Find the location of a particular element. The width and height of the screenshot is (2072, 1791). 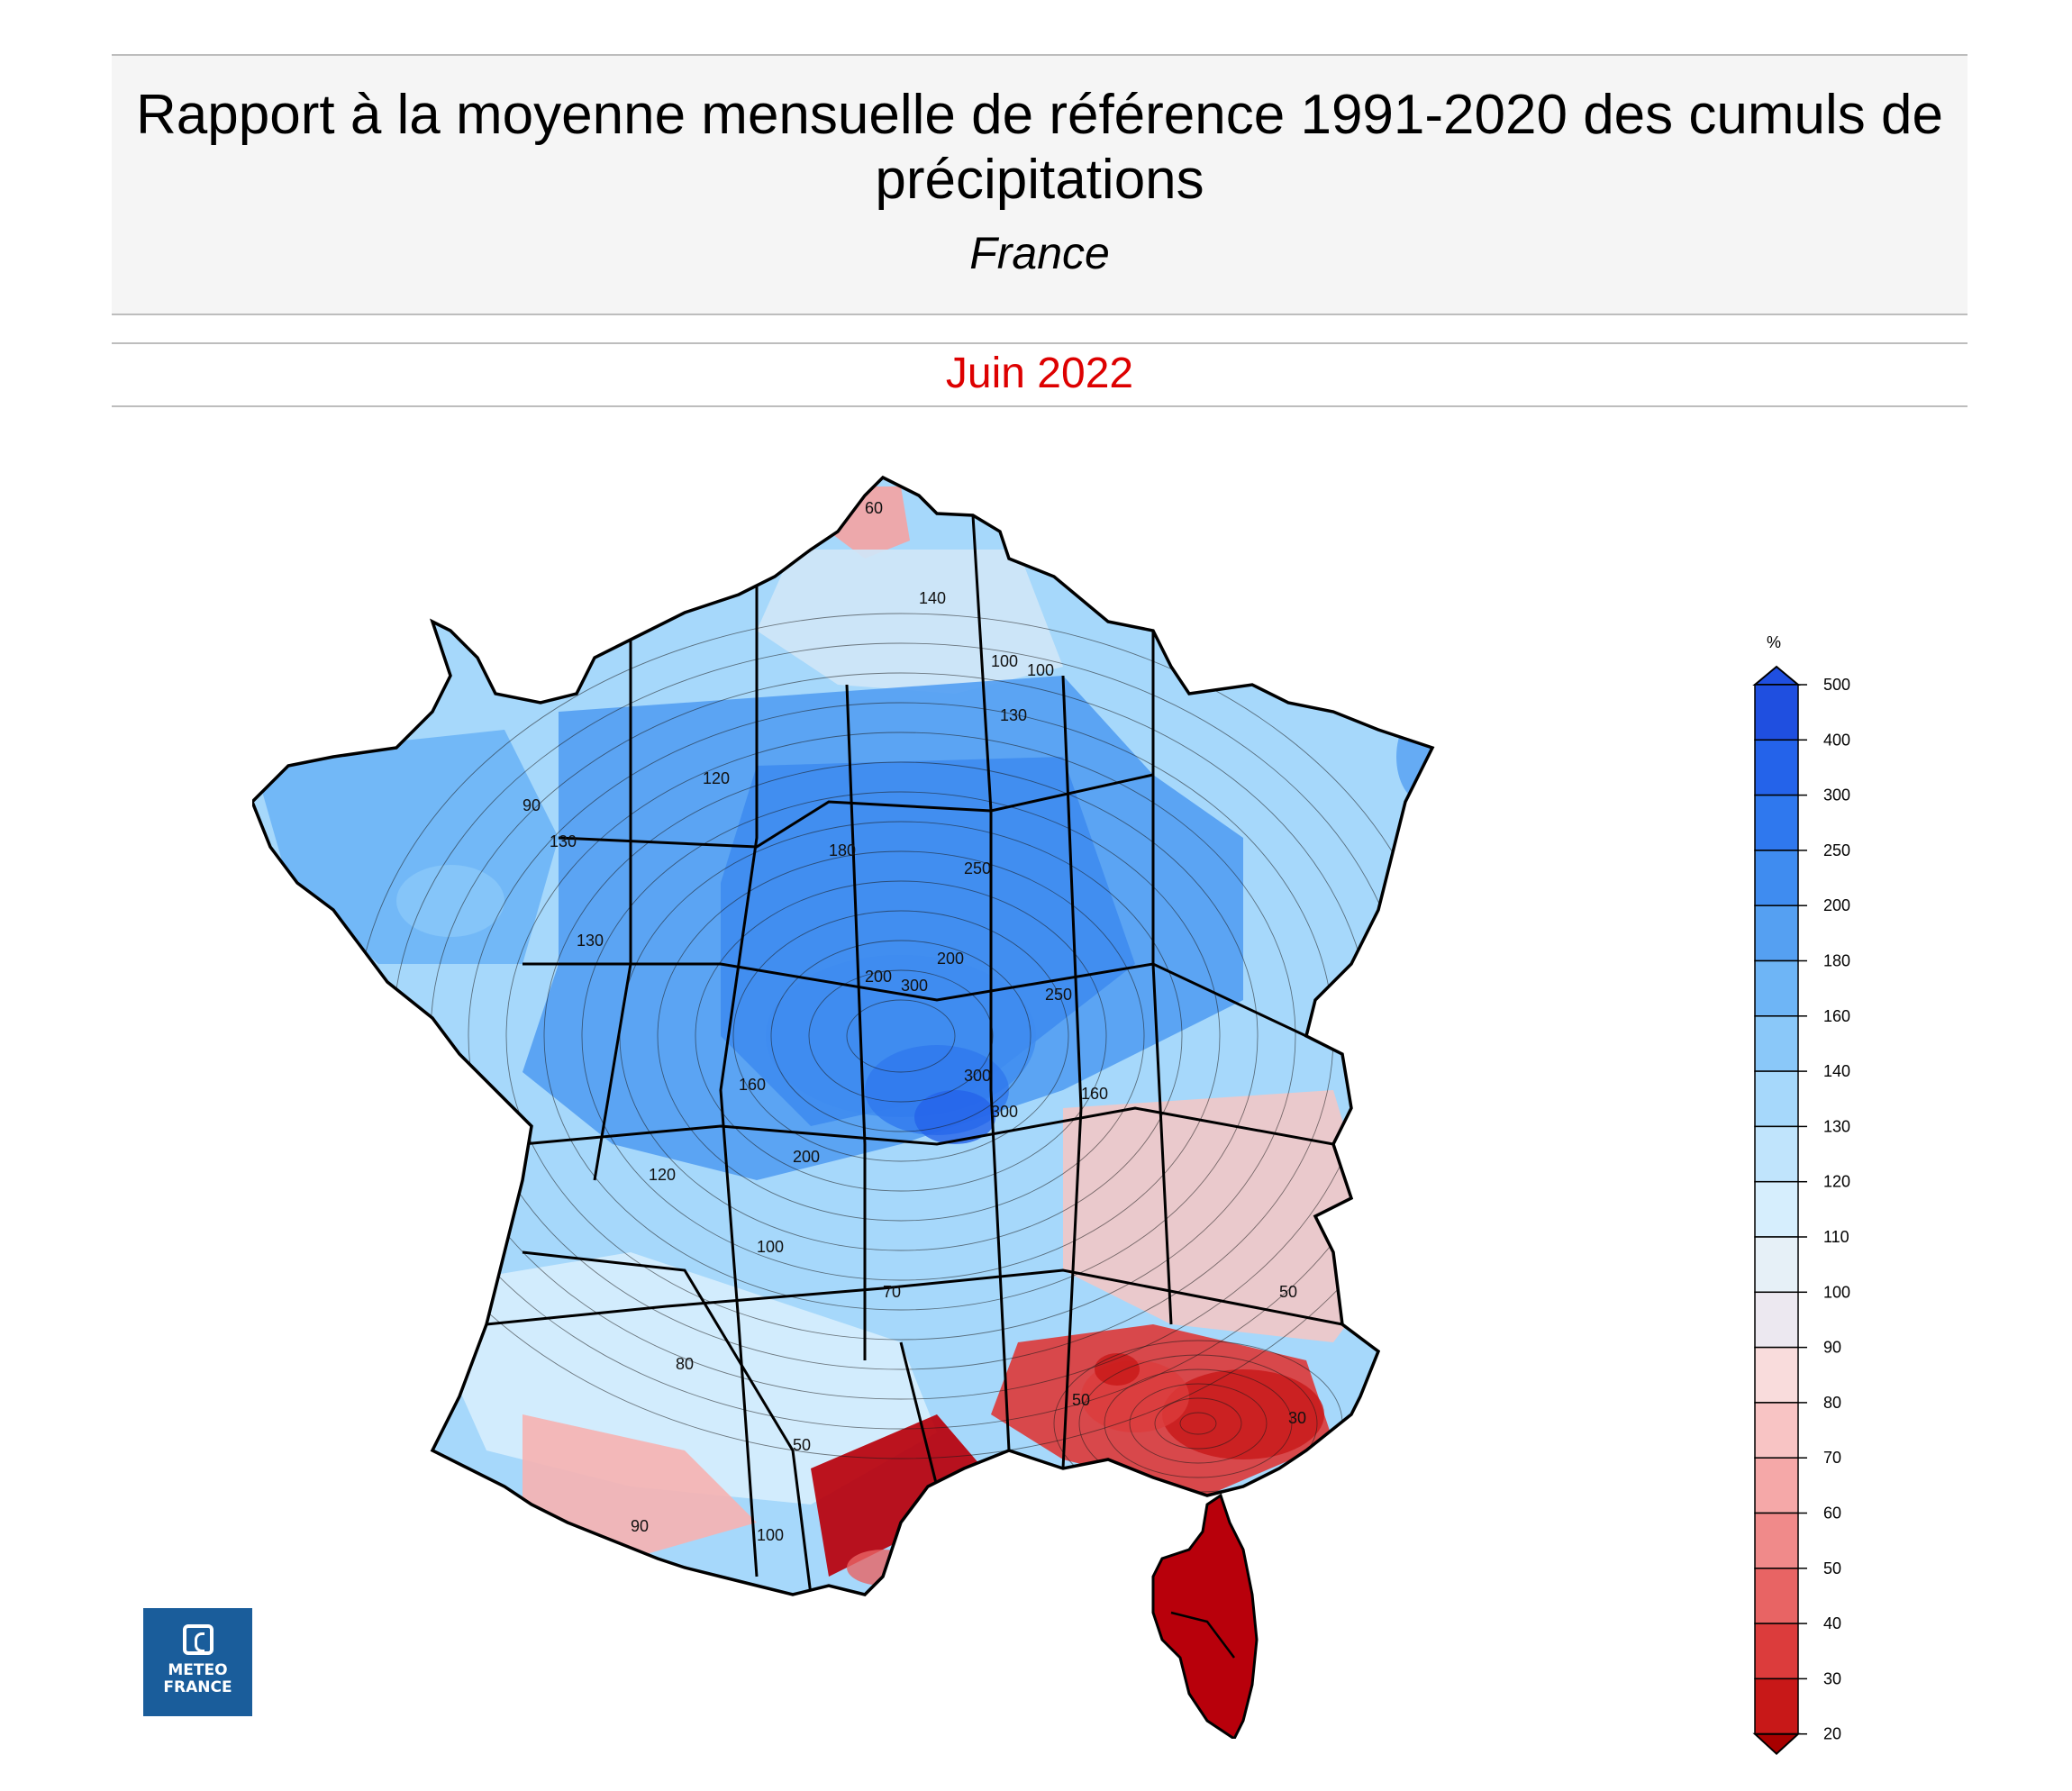

contour-label: 140 is located at coordinates (932, 598).